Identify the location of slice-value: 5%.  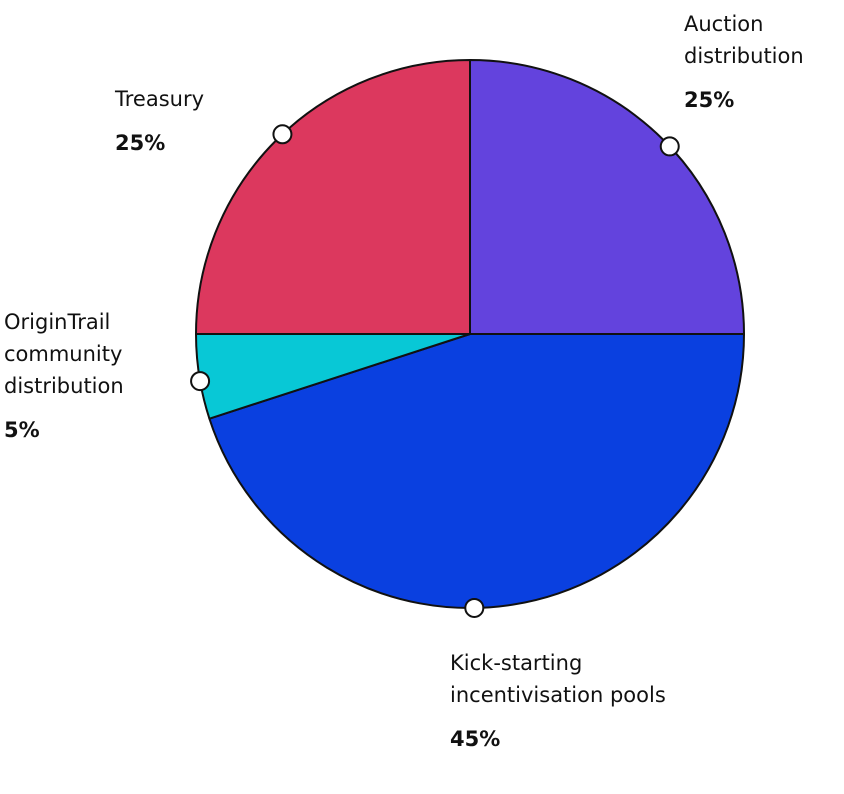
(22, 430).